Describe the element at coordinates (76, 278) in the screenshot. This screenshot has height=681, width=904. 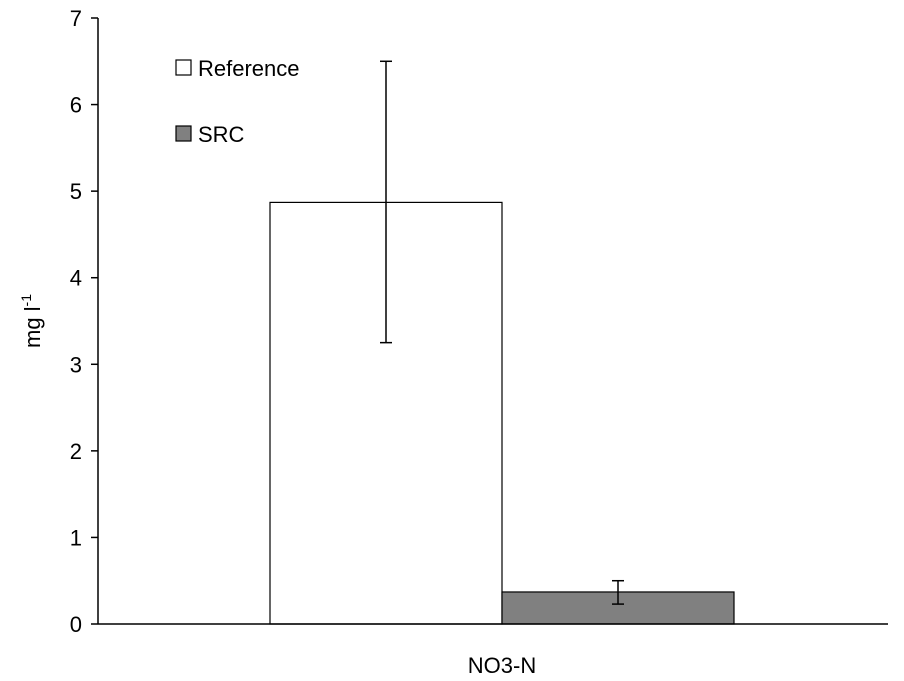
I see `y-tick-label: 4` at that location.